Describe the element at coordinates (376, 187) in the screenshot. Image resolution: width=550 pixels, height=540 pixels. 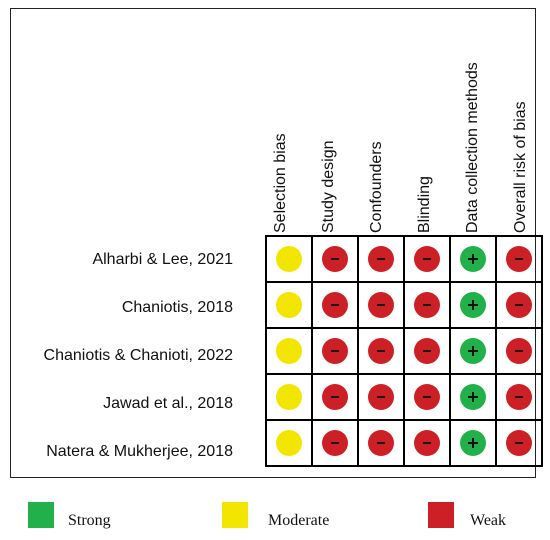
I see `column-header-label: Confounders` at that location.